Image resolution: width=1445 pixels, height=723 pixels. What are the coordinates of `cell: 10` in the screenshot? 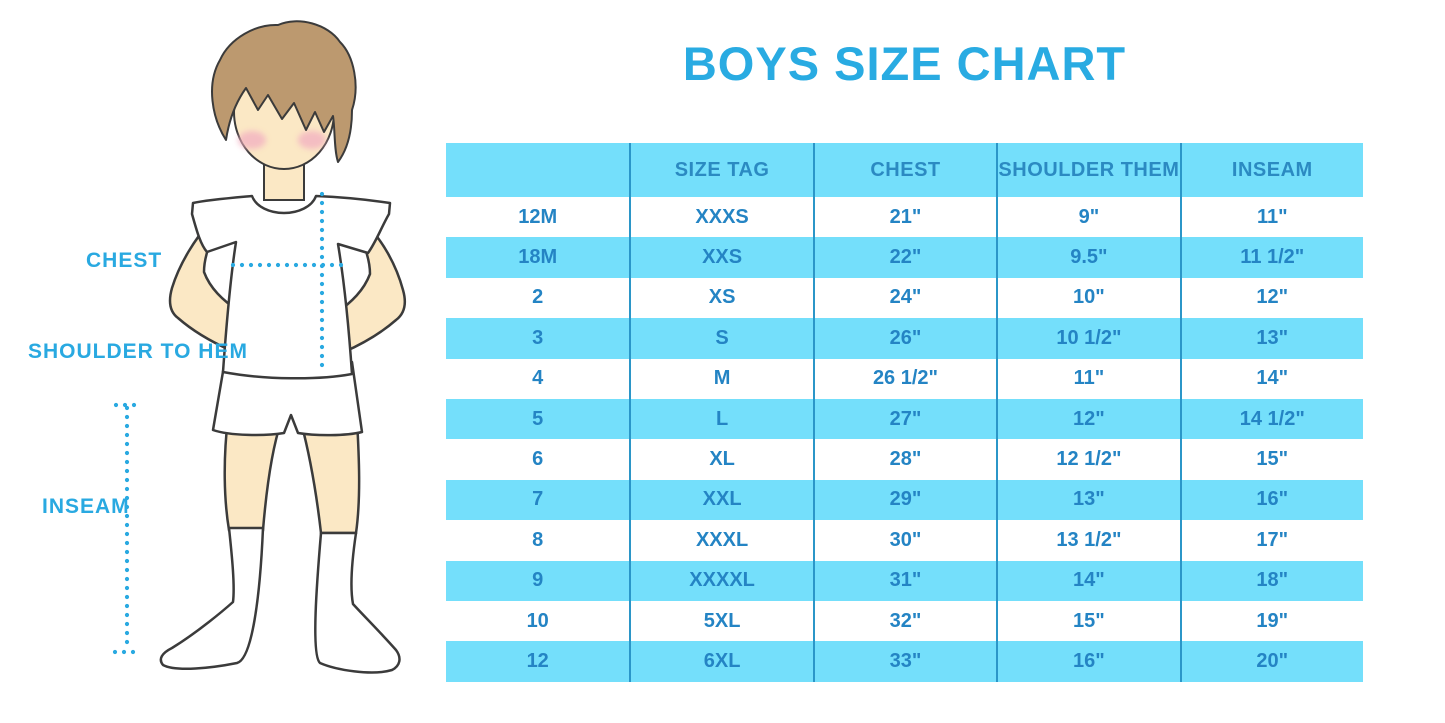 It's located at (538, 621).